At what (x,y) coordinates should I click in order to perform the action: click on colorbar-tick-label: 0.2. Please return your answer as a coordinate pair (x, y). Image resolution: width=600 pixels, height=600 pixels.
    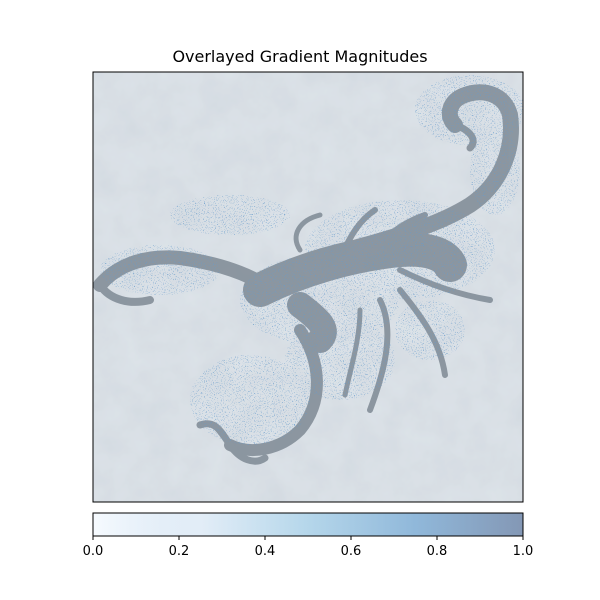
    Looking at the image, I should click on (179, 551).